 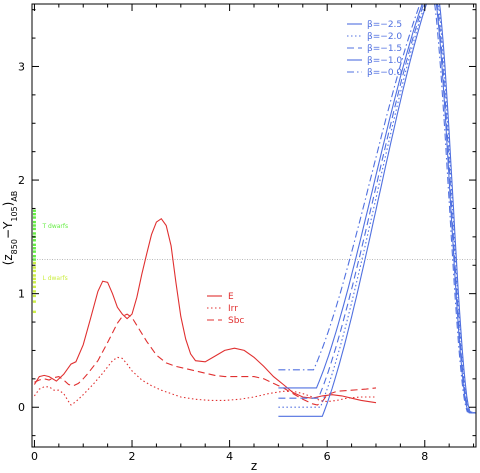 What do you see at coordinates (50, 261) in the screenshot?
I see `dwarf-layer: T dwarfs L dwarfs` at bounding box center [50, 261].